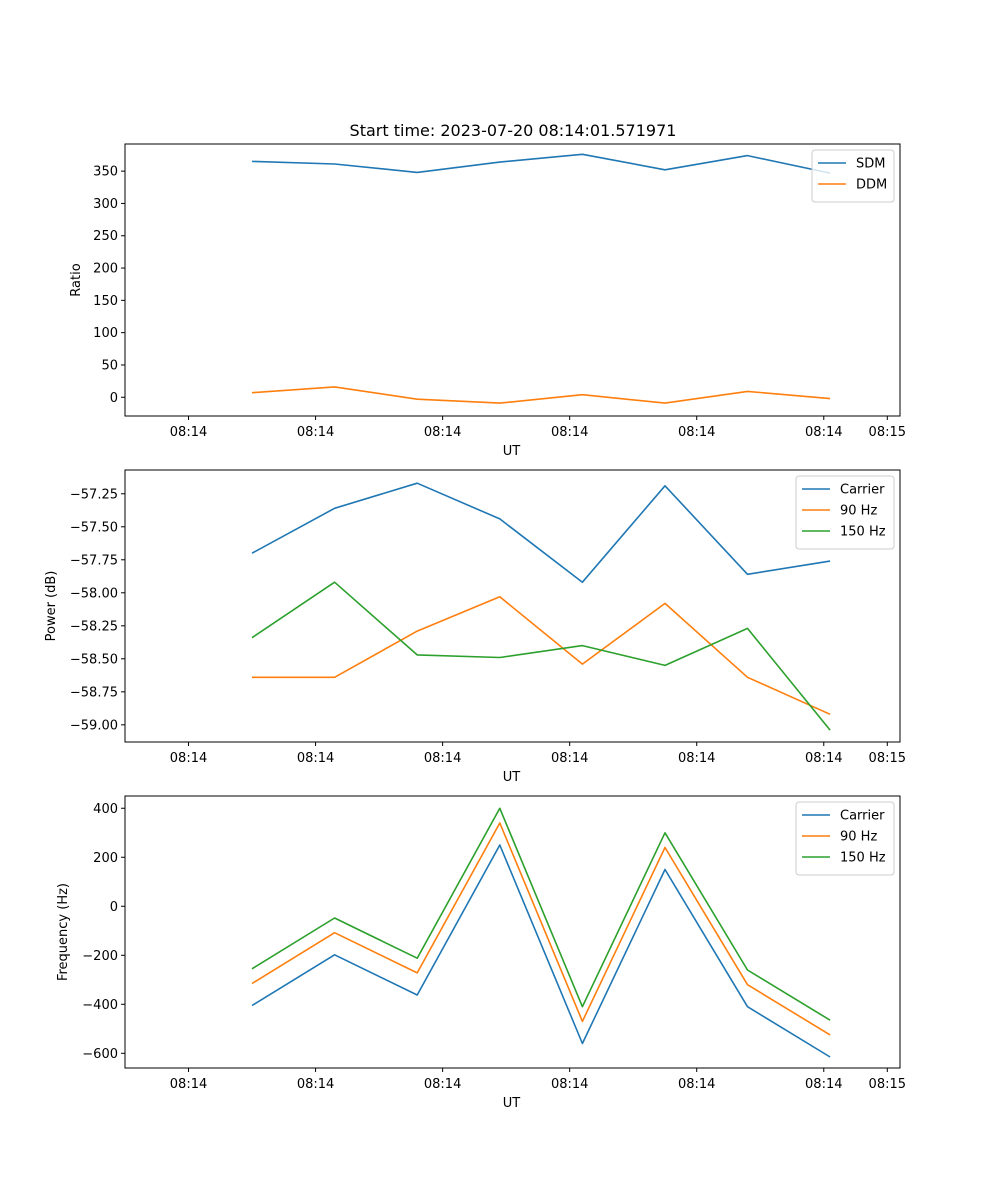  What do you see at coordinates (94, 494) in the screenshot?
I see `y-tick-label: −57.25` at bounding box center [94, 494].